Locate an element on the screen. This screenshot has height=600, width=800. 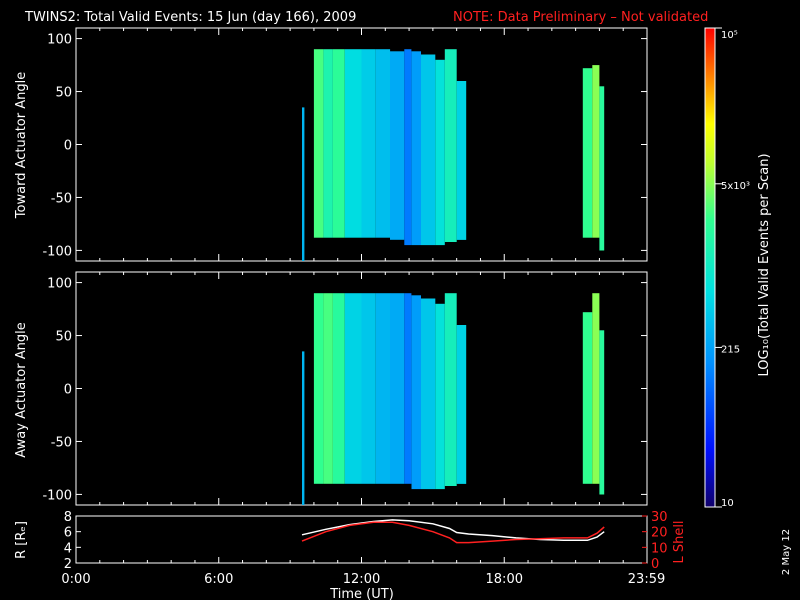
away-heatmap is located at coordinates (453, 399).